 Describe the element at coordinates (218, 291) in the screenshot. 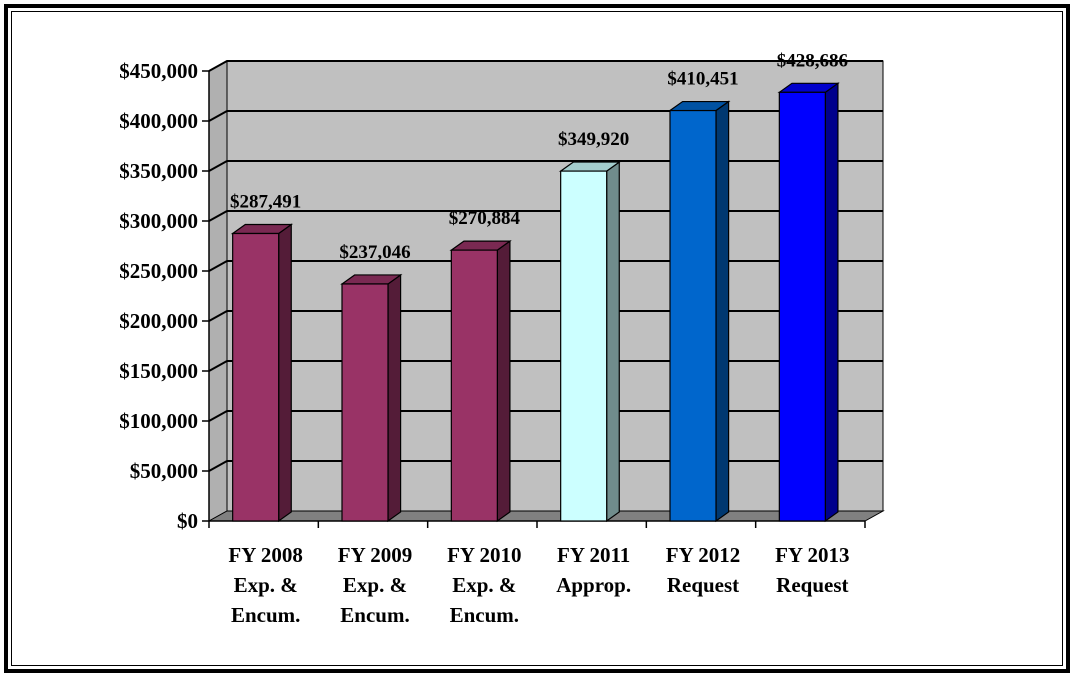

I see `plot-side-wall` at that location.